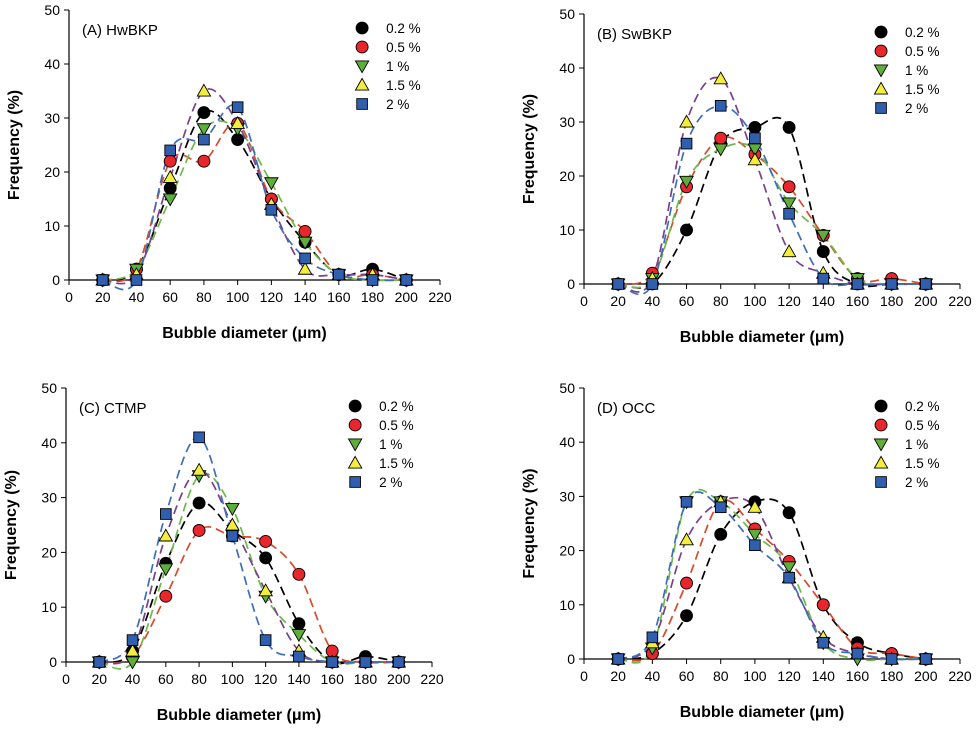  What do you see at coordinates (103, 297) in the screenshot?
I see `x-tick-label: 20` at bounding box center [103, 297].